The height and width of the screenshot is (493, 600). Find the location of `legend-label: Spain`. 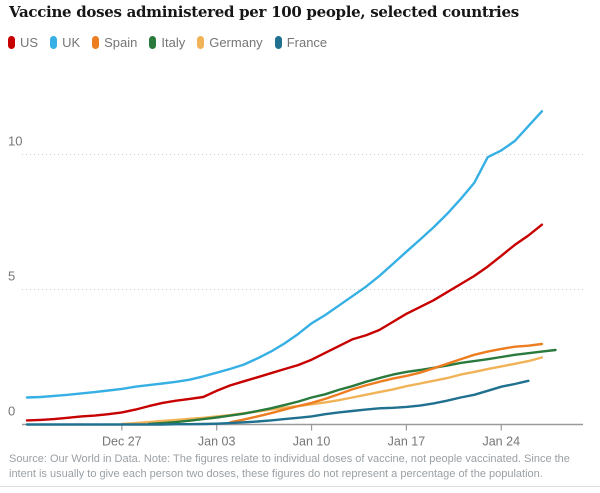

legend-label: Spain is located at coordinates (121, 42).